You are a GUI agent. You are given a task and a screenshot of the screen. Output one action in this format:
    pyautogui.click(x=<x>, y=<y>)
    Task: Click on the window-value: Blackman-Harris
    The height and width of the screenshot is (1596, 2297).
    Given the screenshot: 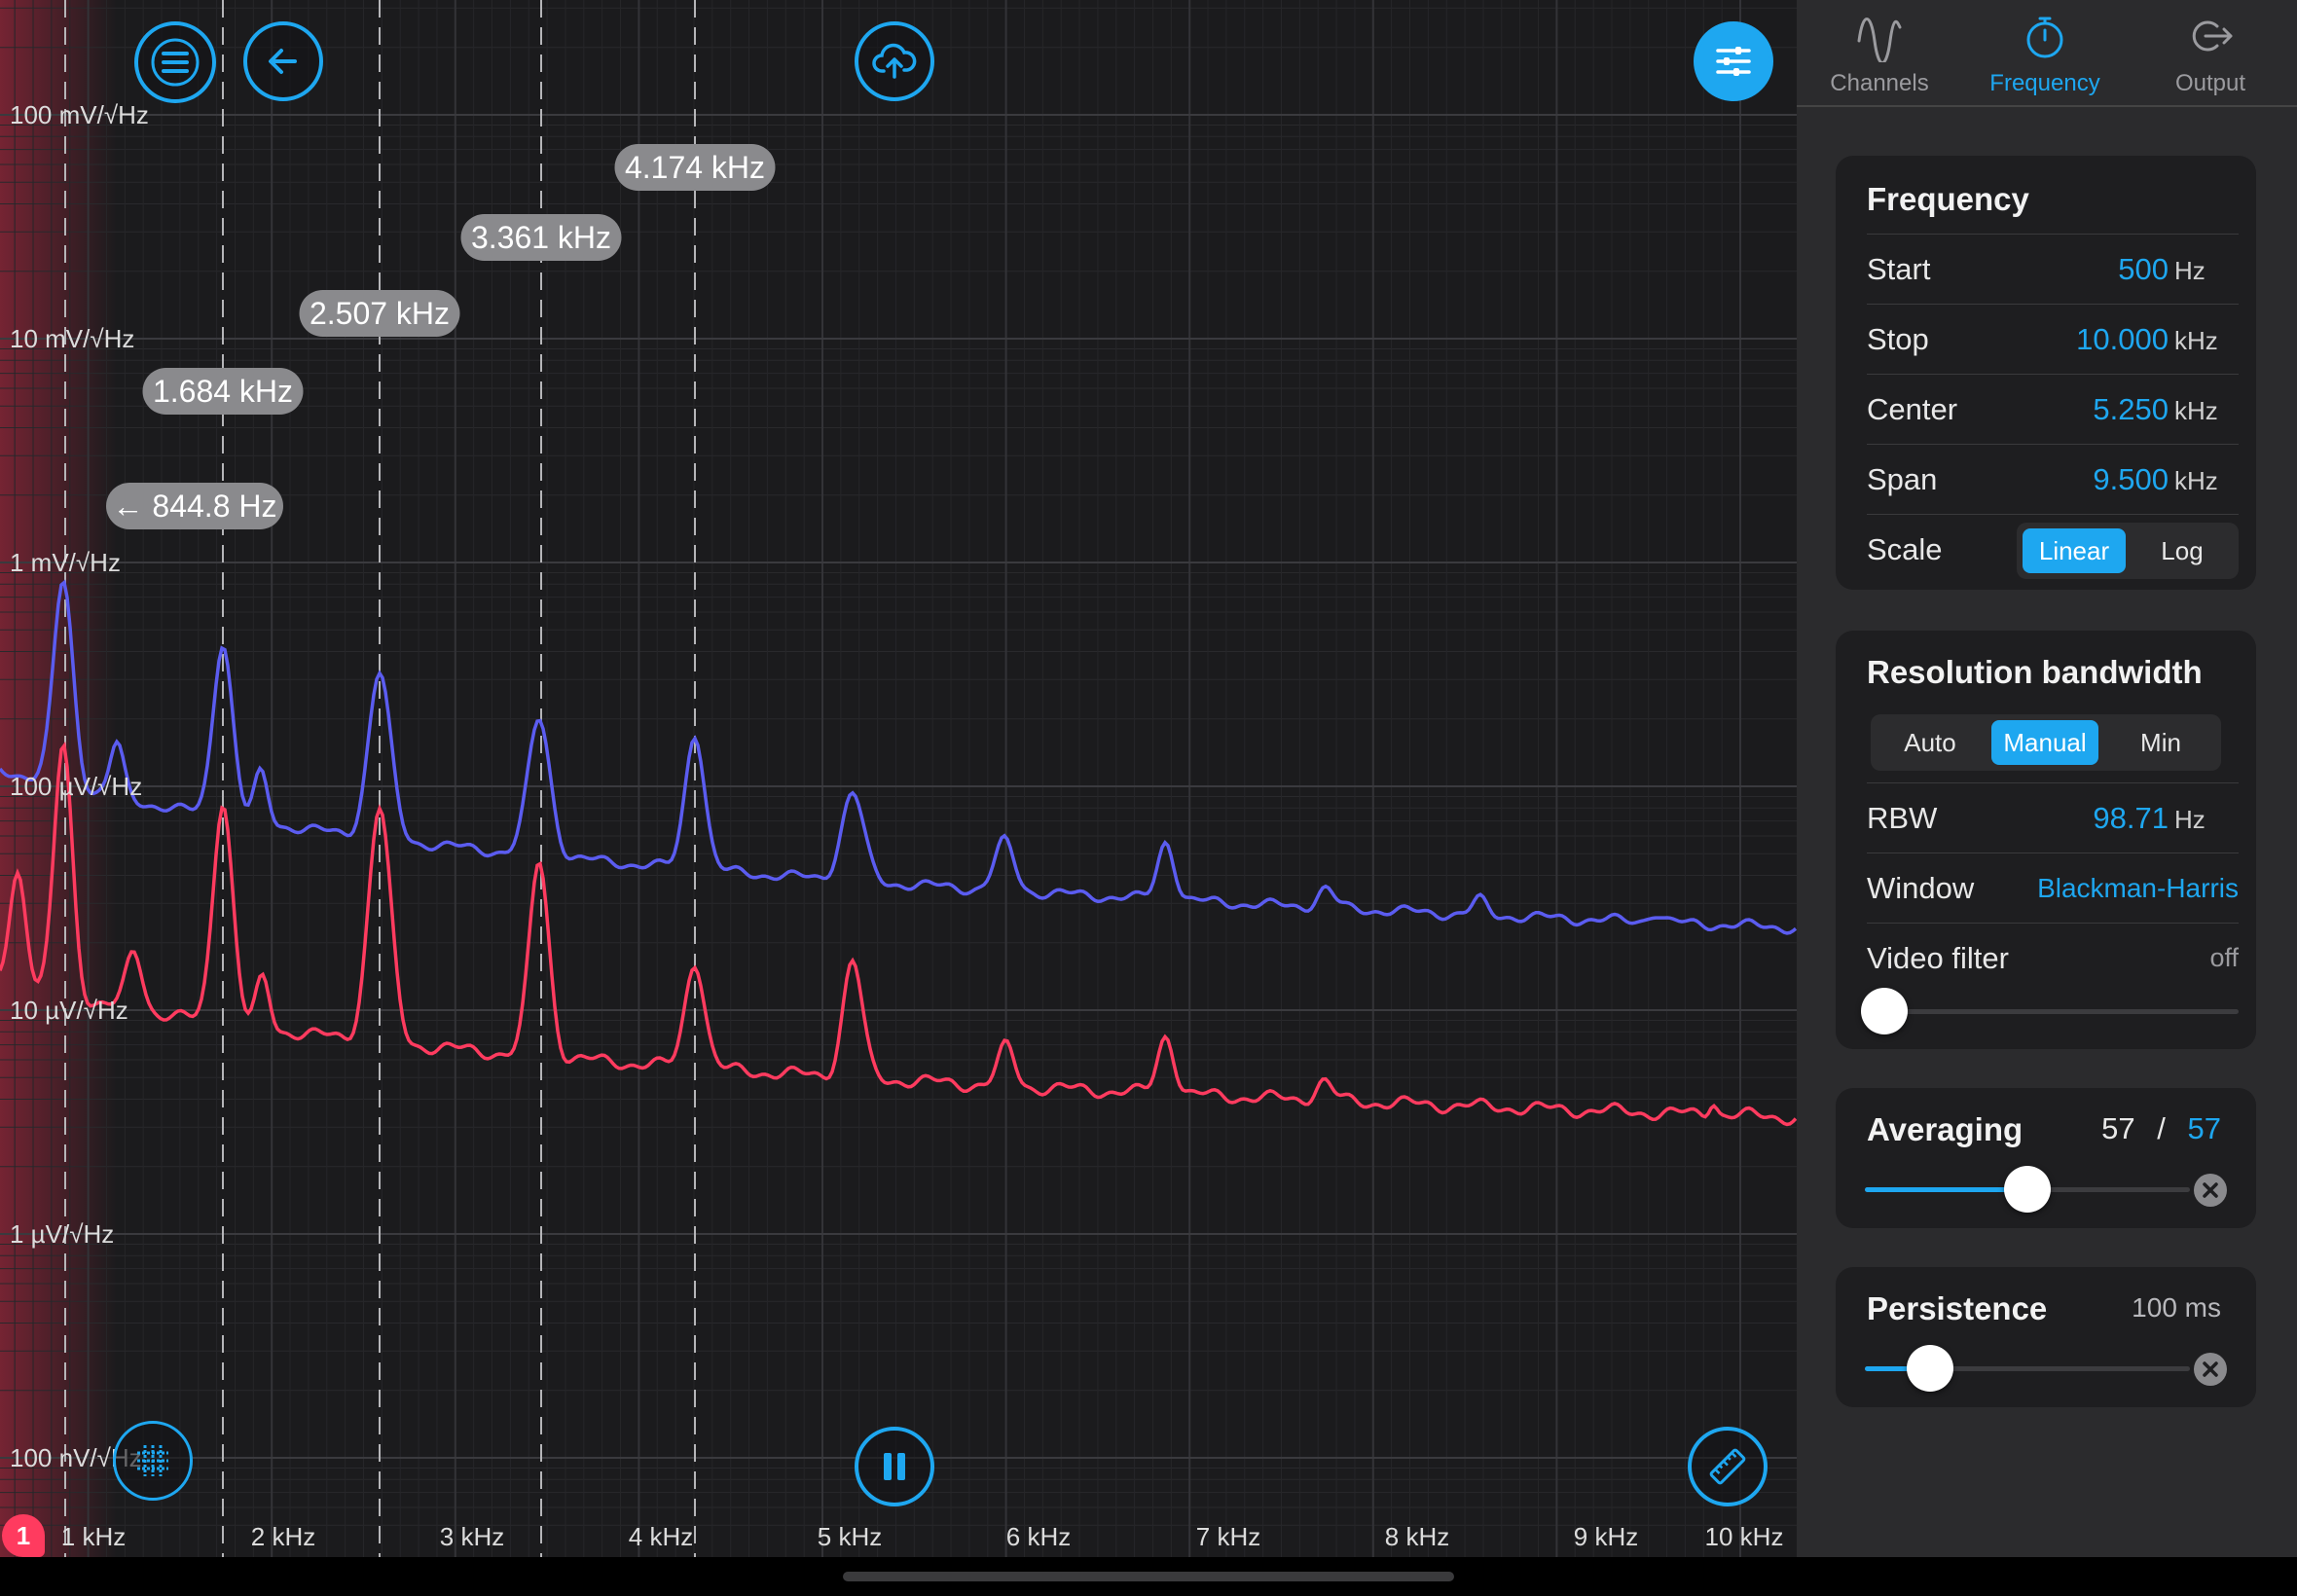 What is the action you would take?
    pyautogui.click(x=2138, y=888)
    